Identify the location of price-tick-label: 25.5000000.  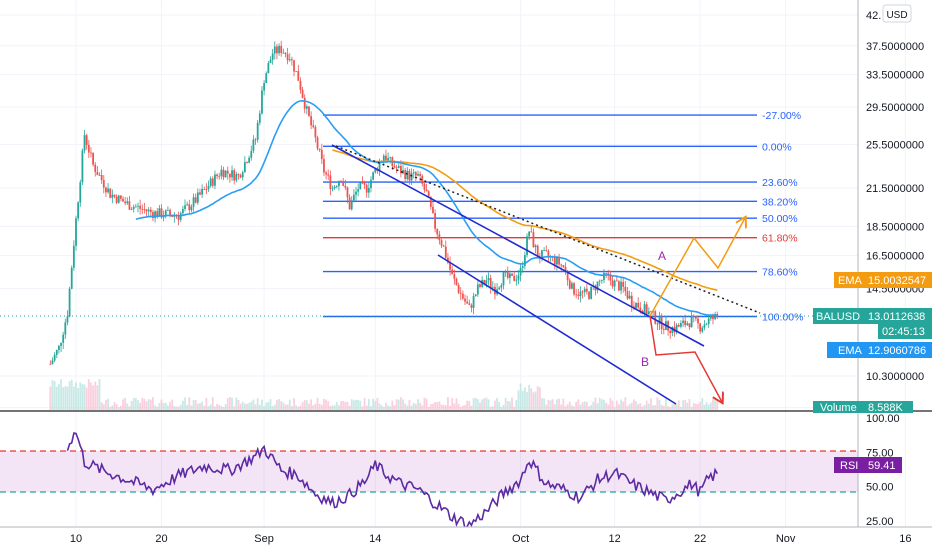
(895, 145).